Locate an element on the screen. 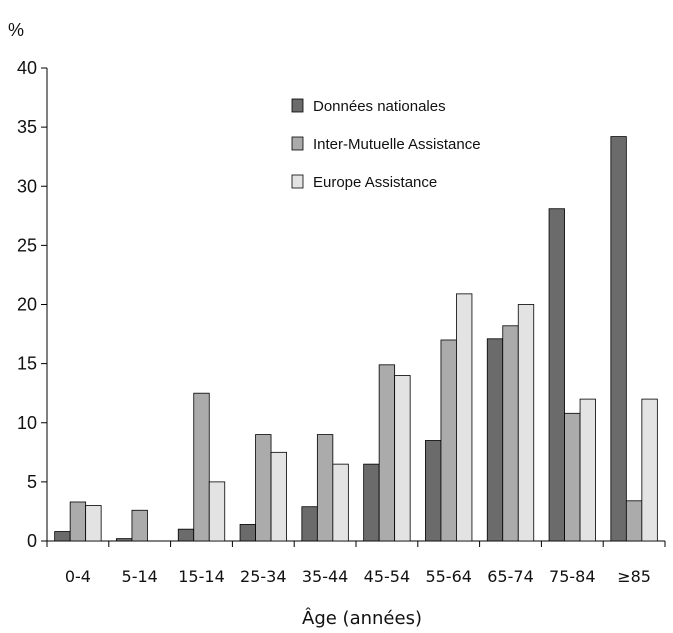  x-axis-title: Âge (années) is located at coordinates (362, 618).